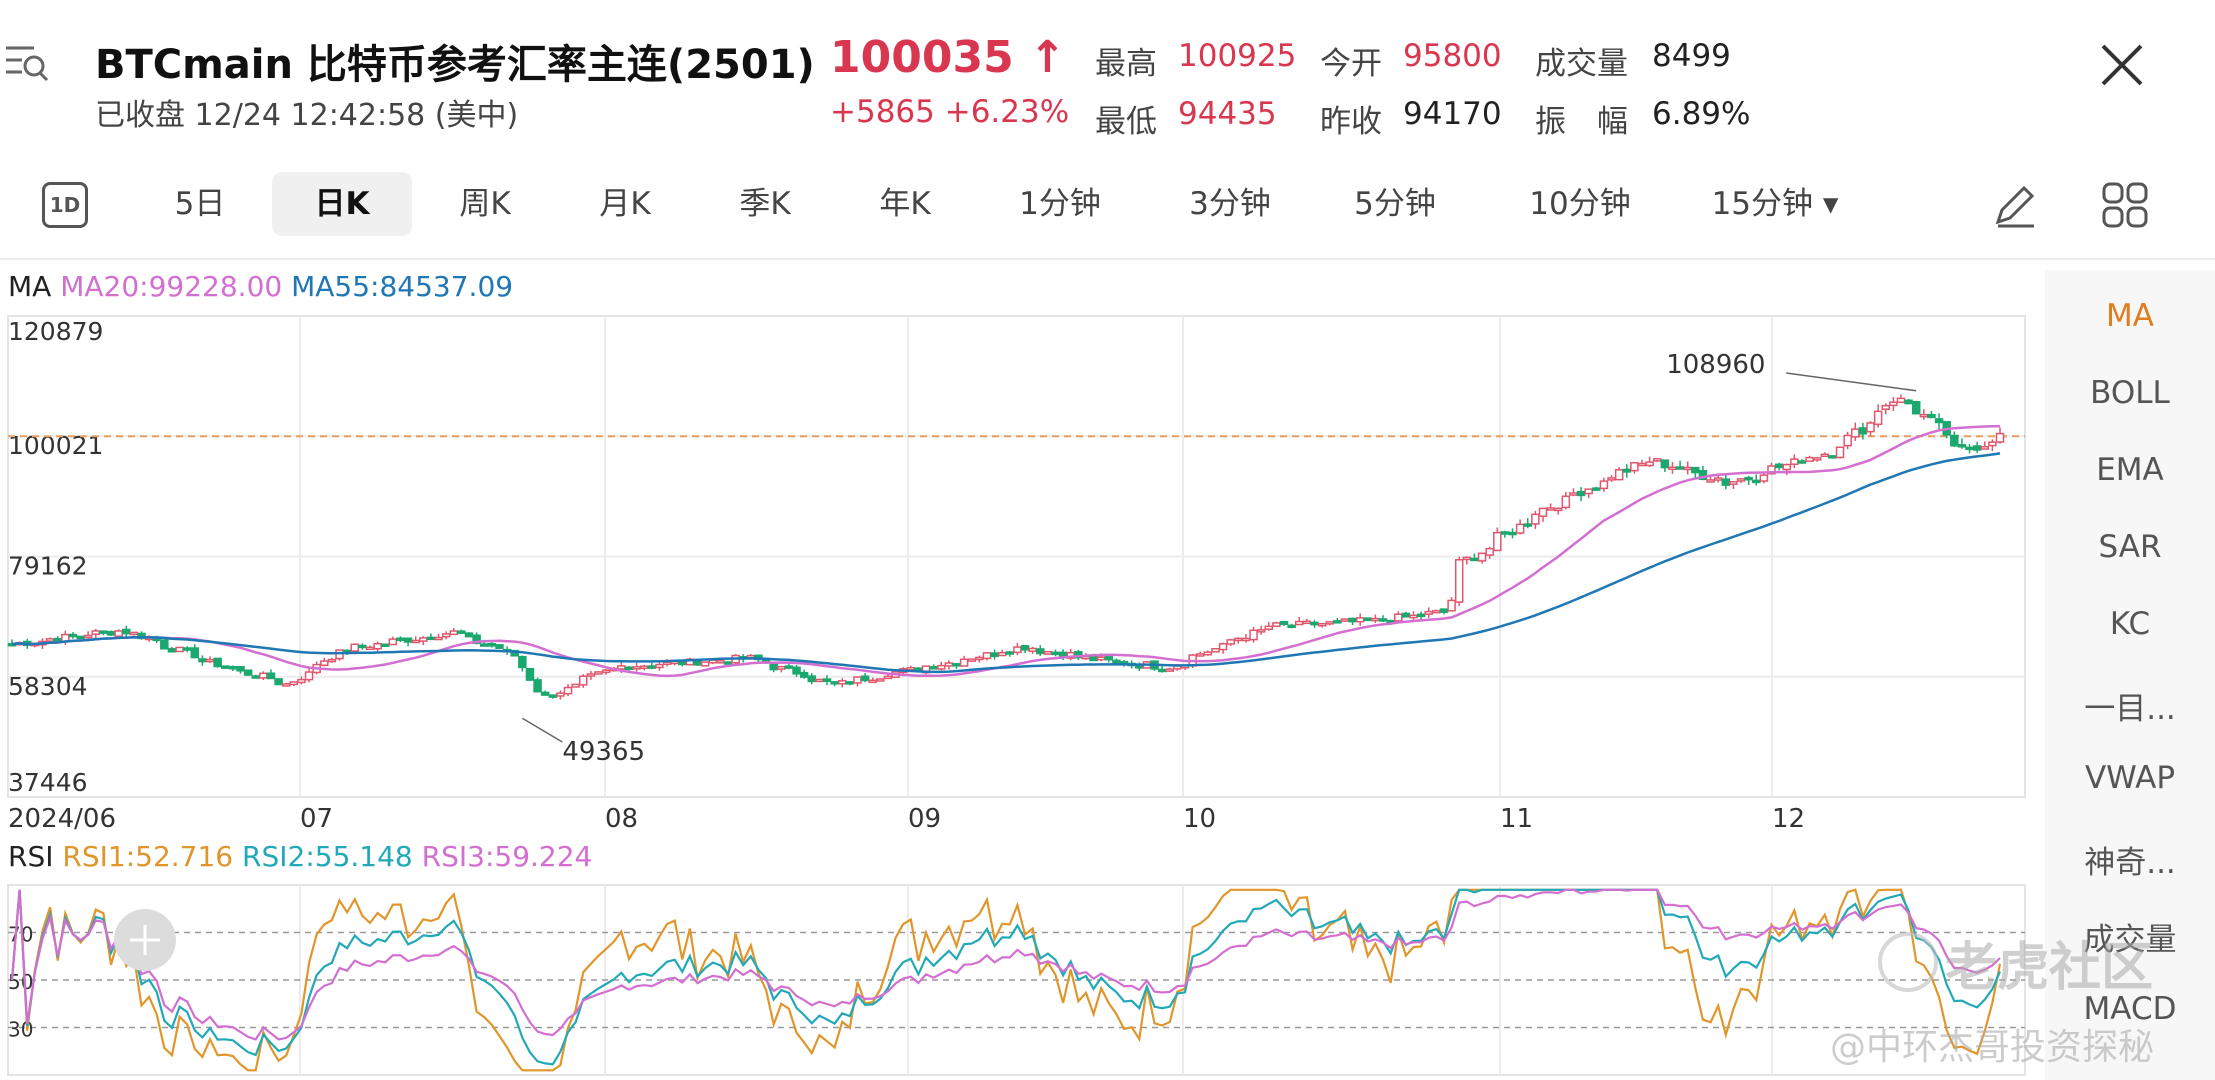  What do you see at coordinates (1452, 56) in the screenshot?
I see `stat-value: 95800` at bounding box center [1452, 56].